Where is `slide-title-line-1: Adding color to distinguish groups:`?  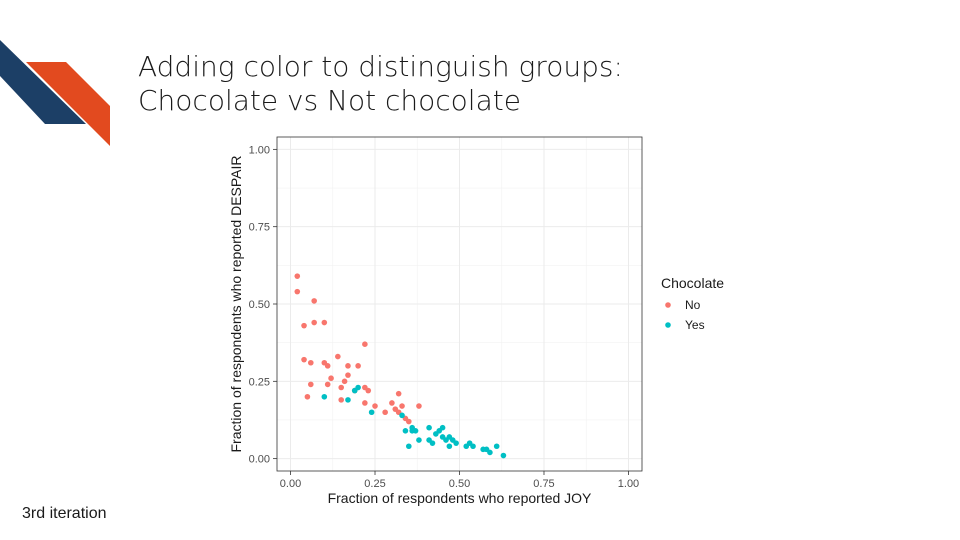
slide-title-line-1: Adding color to distinguish groups: is located at coordinates (380, 66).